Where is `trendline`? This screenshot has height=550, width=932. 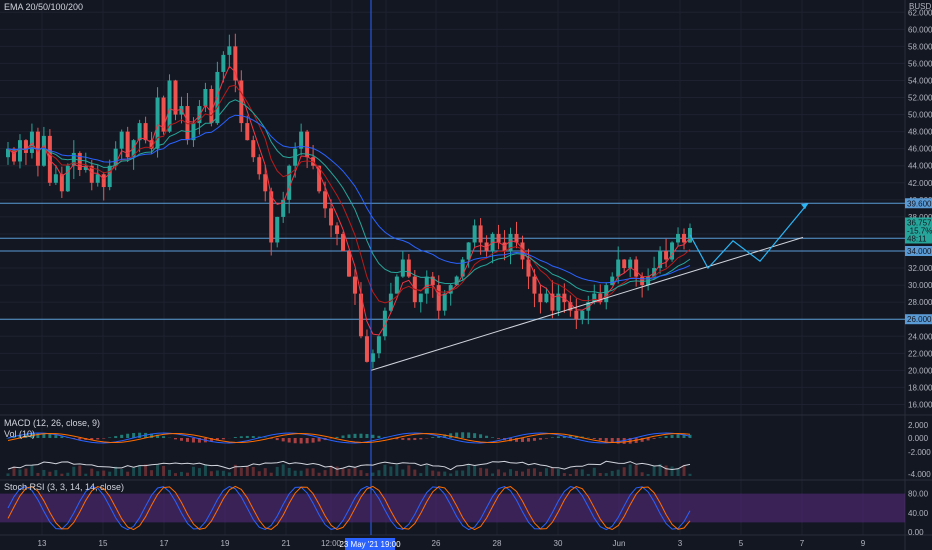
trendline is located at coordinates (587, 303).